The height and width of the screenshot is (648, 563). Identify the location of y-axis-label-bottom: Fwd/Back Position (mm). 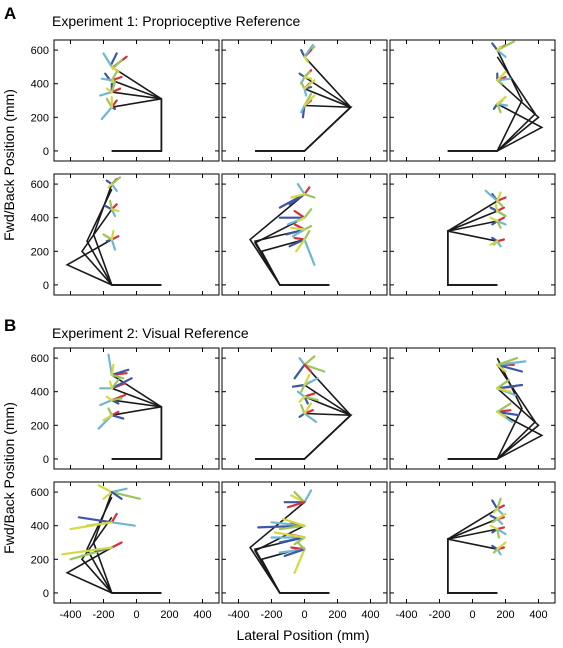
(9, 478).